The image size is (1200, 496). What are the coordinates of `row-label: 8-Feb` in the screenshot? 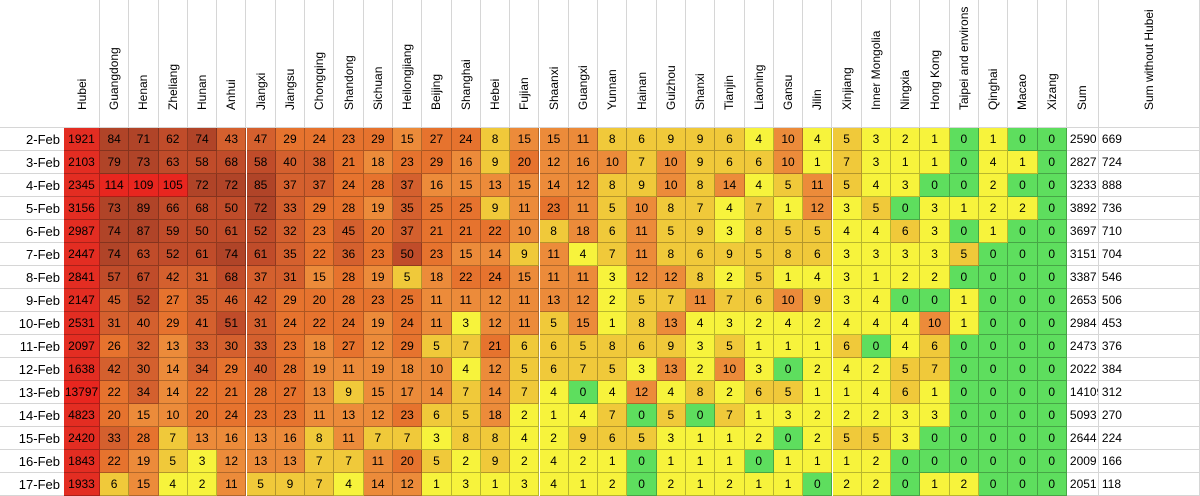 It's located at (32, 277).